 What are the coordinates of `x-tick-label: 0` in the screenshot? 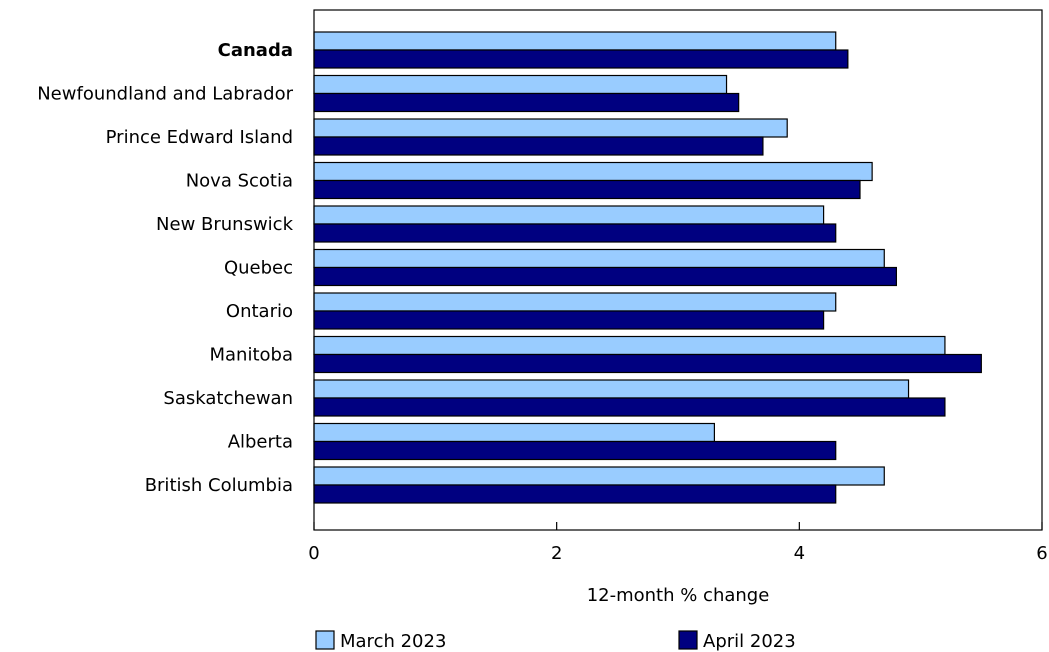 It's located at (313, 553).